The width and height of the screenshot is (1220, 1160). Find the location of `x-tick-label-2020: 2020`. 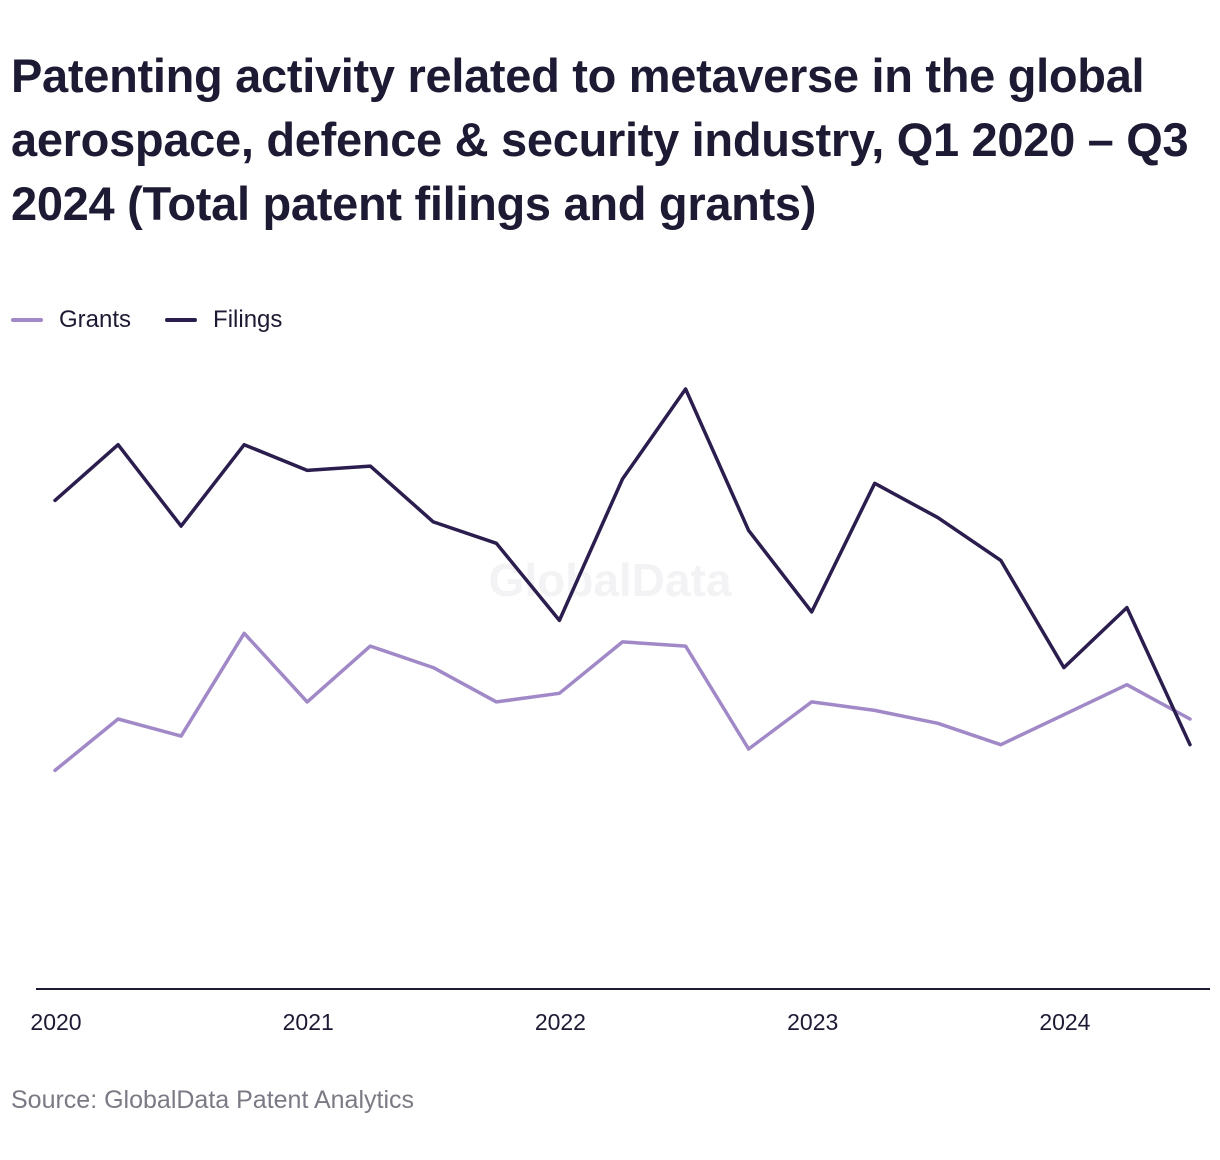

x-tick-label-2020: 2020 is located at coordinates (55, 1022).